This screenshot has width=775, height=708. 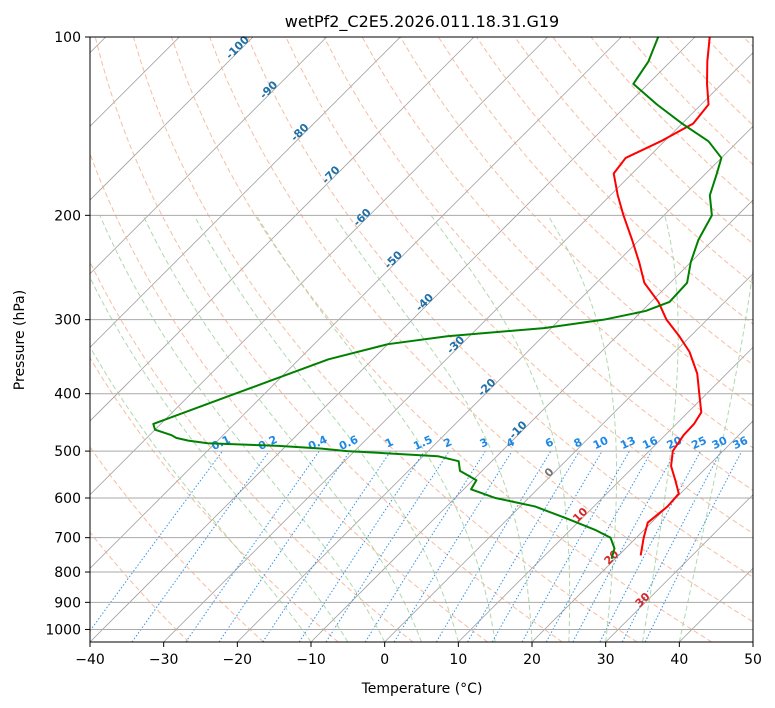 I want to click on y-tick-label: 300, so click(x=67, y=321).